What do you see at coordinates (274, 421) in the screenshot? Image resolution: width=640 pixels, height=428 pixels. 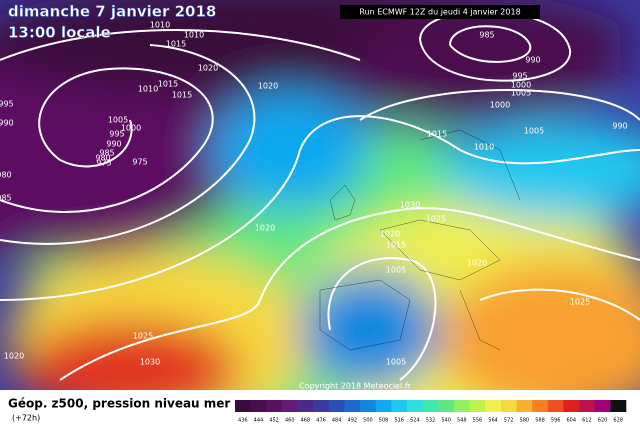 I see `colorbar-label: 452` at bounding box center [274, 421].